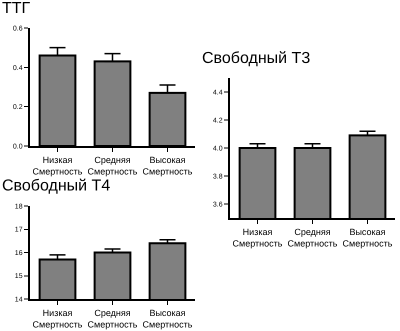  I want to click on chart-title: Свободный Т4, so click(56, 186).